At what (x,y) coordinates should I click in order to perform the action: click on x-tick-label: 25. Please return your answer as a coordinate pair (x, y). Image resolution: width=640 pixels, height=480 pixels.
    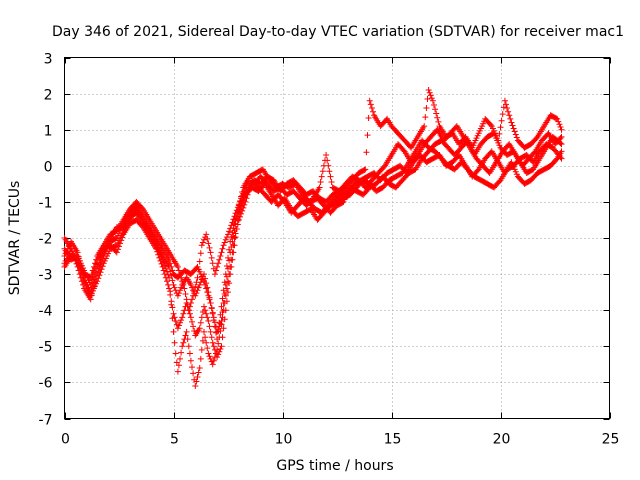
    Looking at the image, I should click on (611, 440).